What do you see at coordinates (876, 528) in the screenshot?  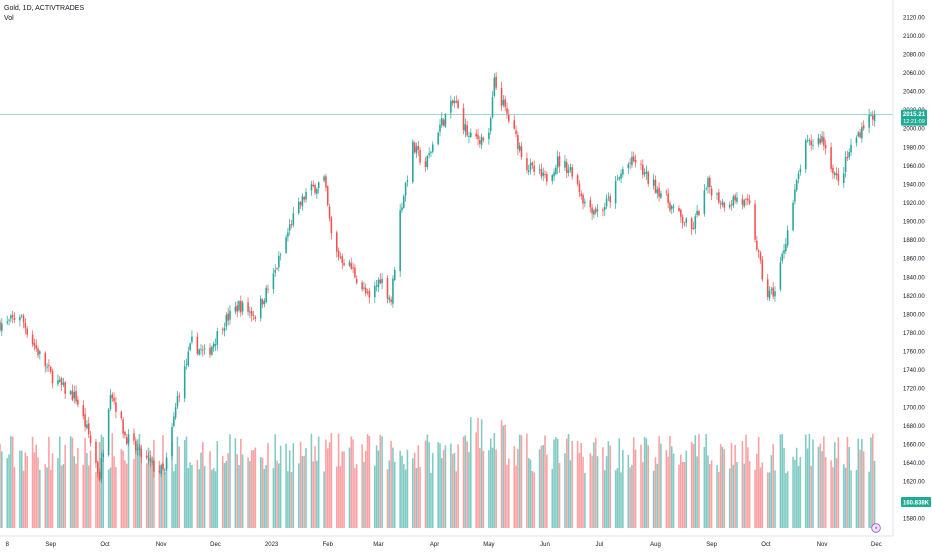 I see `timezone-marker` at bounding box center [876, 528].